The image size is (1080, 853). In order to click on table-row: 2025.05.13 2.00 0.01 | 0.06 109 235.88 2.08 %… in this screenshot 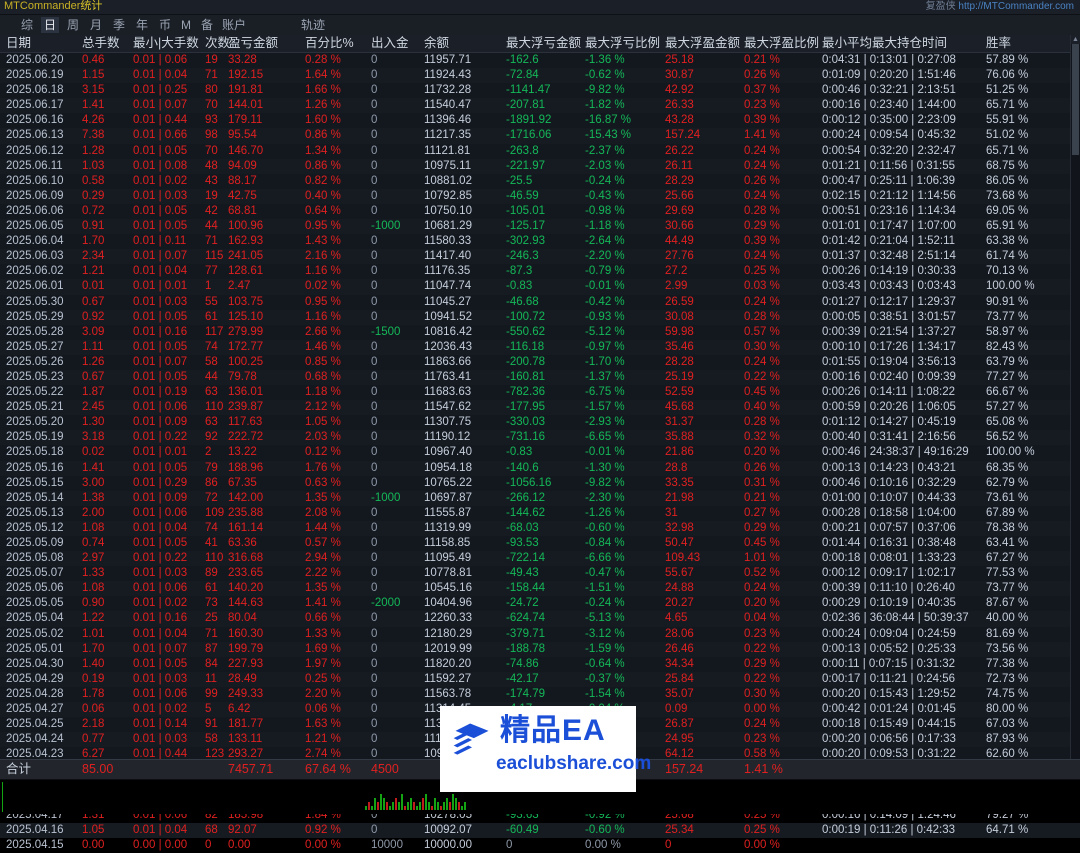, I will do `click(540, 513)`.